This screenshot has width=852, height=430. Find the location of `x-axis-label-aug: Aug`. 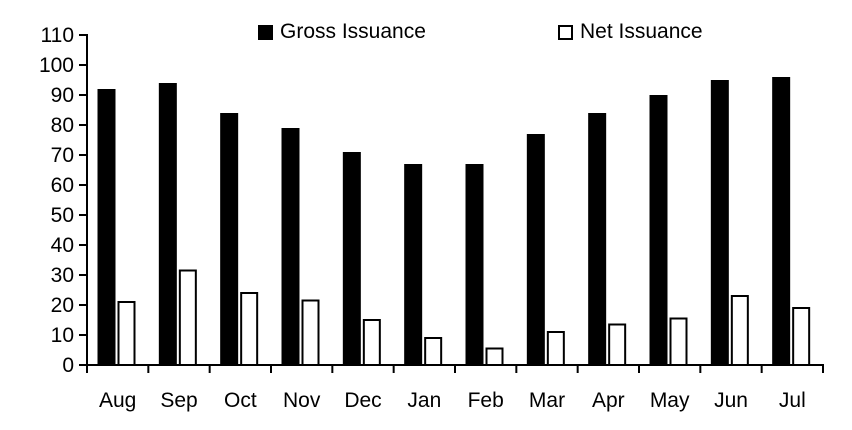

x-axis-label-aug: Aug is located at coordinates (117, 400).